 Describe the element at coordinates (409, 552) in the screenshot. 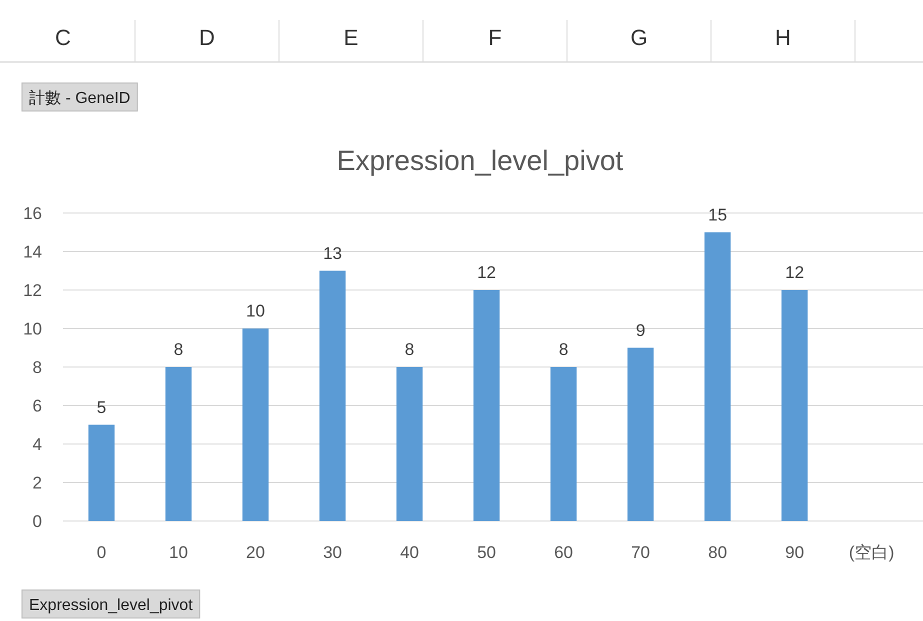

I see `x-tick-label: 40` at that location.